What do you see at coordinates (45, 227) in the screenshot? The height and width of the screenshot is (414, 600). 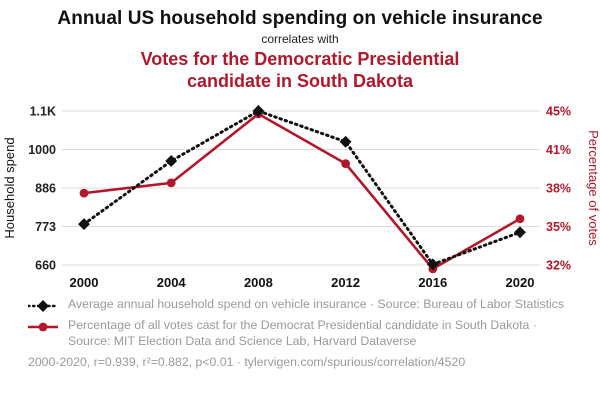 I see `left-tick-label: 773` at bounding box center [45, 227].